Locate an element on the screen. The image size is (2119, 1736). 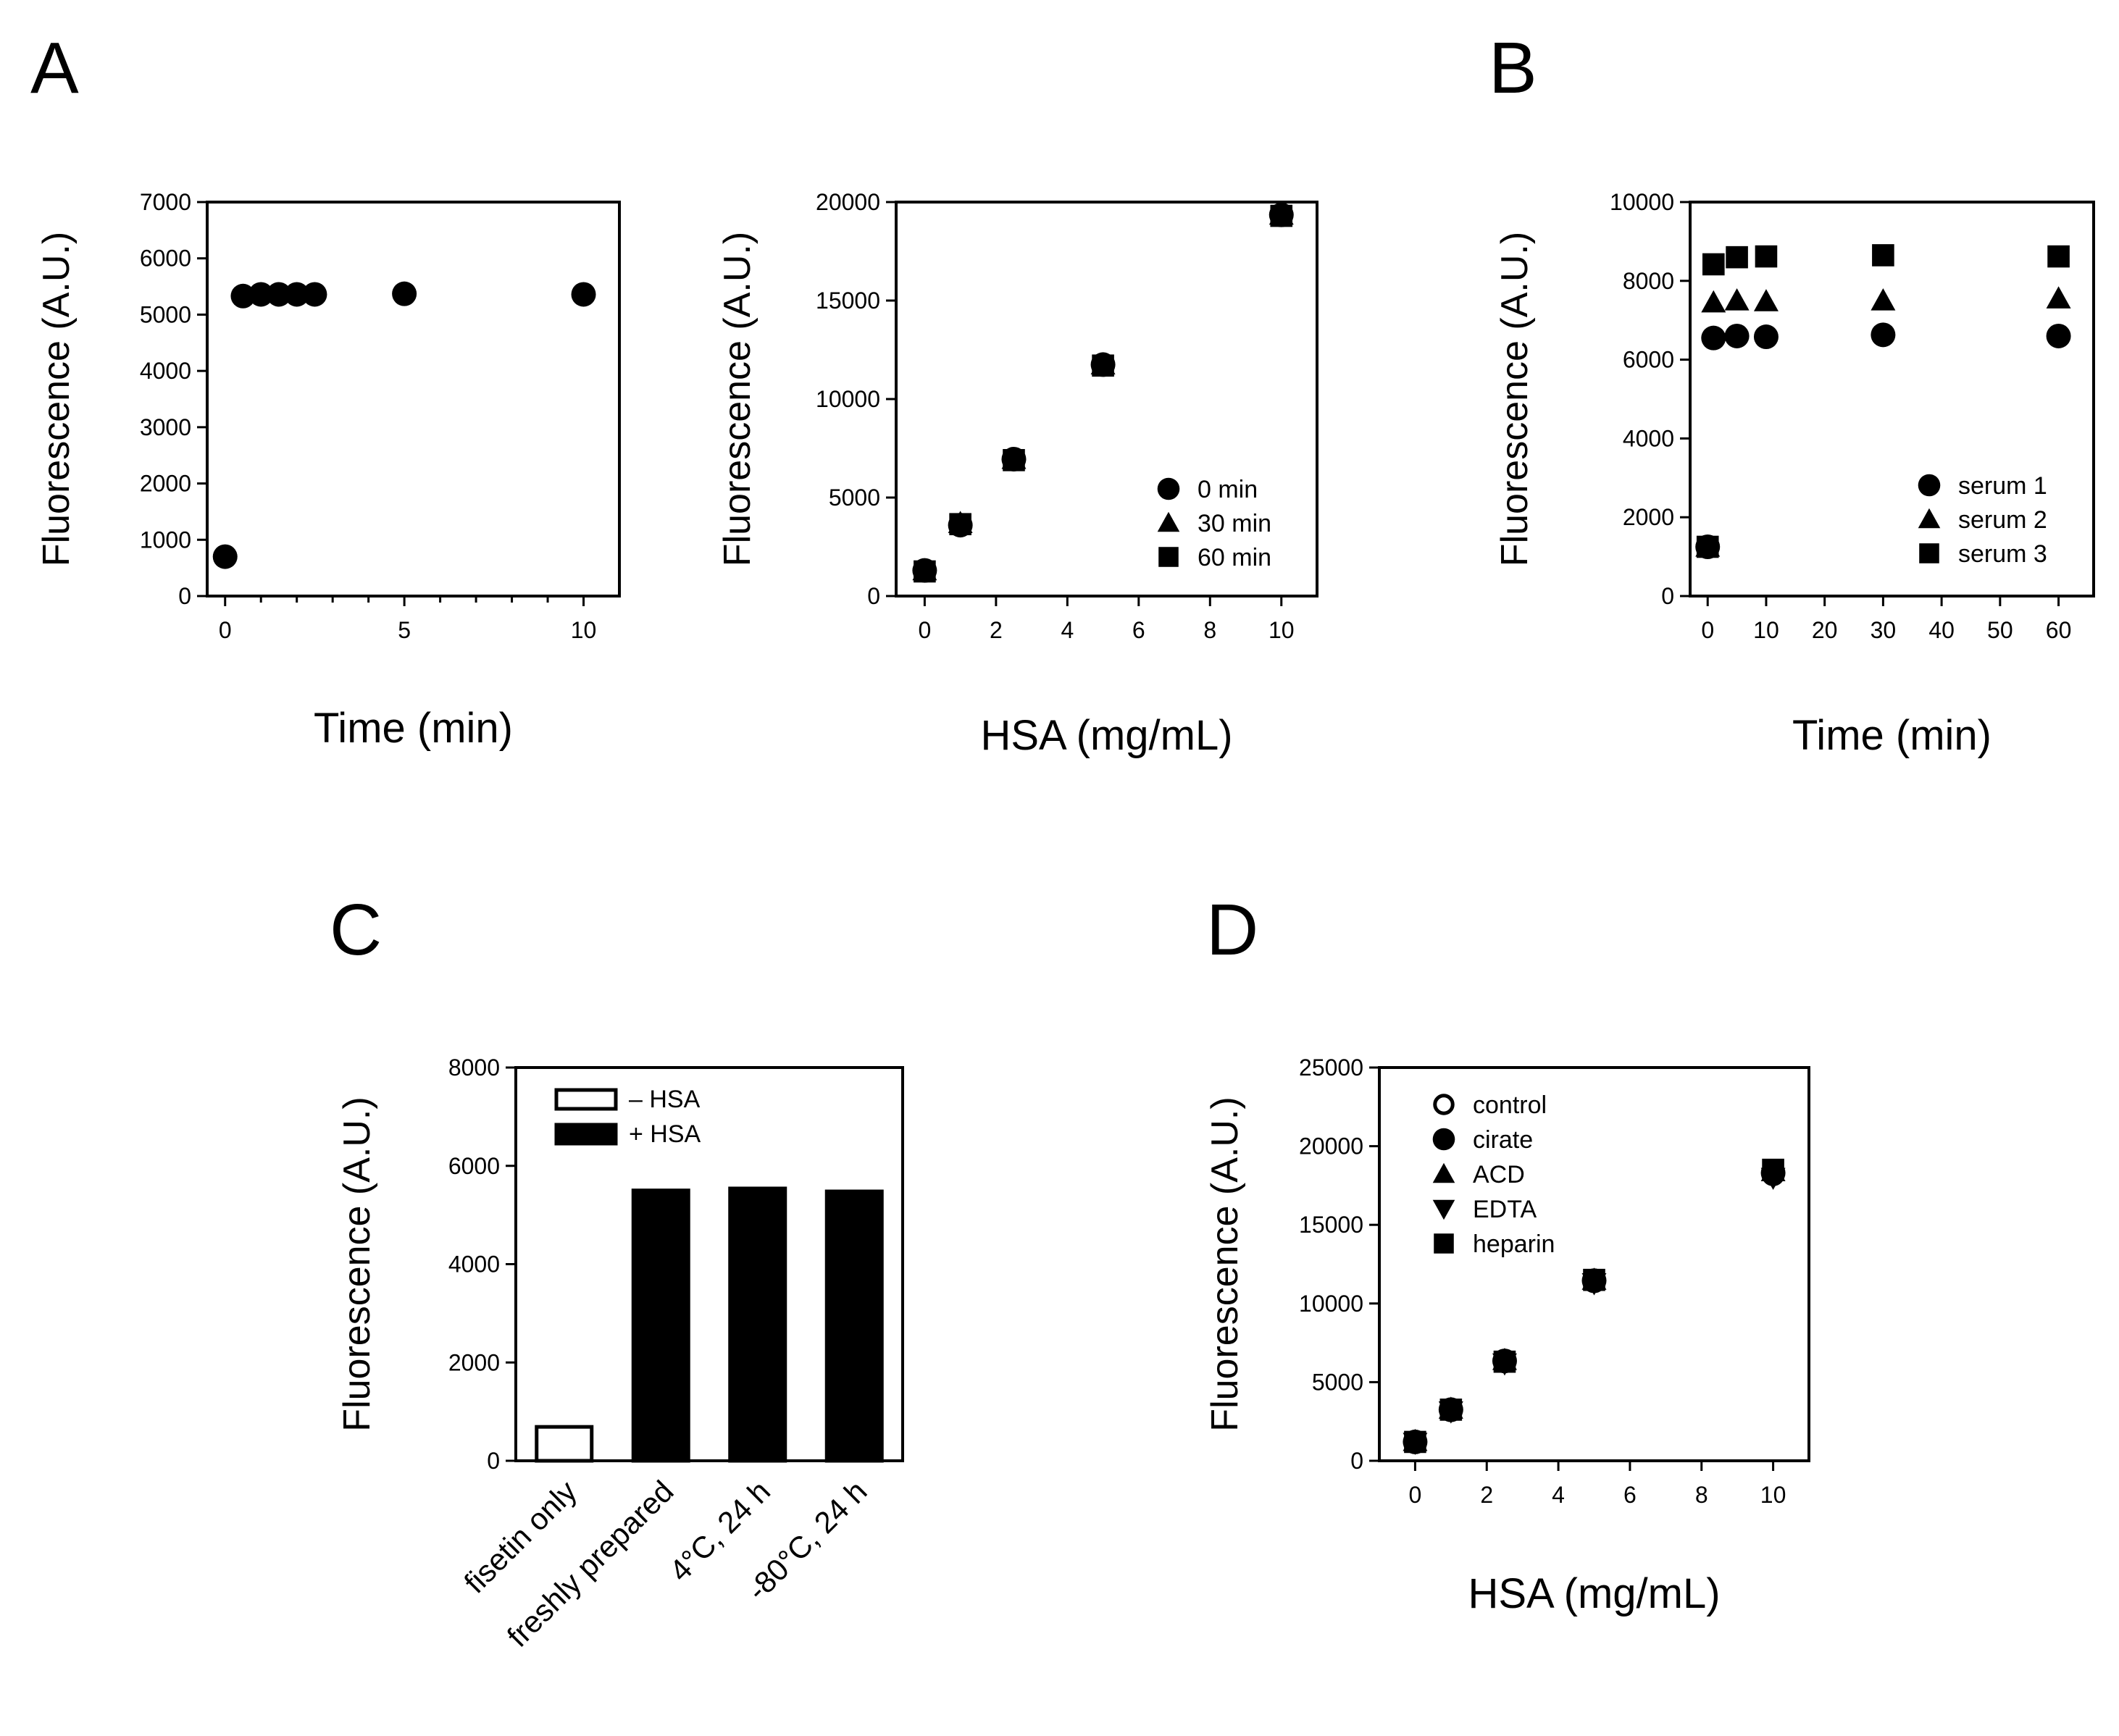
b-y-tick-label: 10000 is located at coordinates (1642, 202).